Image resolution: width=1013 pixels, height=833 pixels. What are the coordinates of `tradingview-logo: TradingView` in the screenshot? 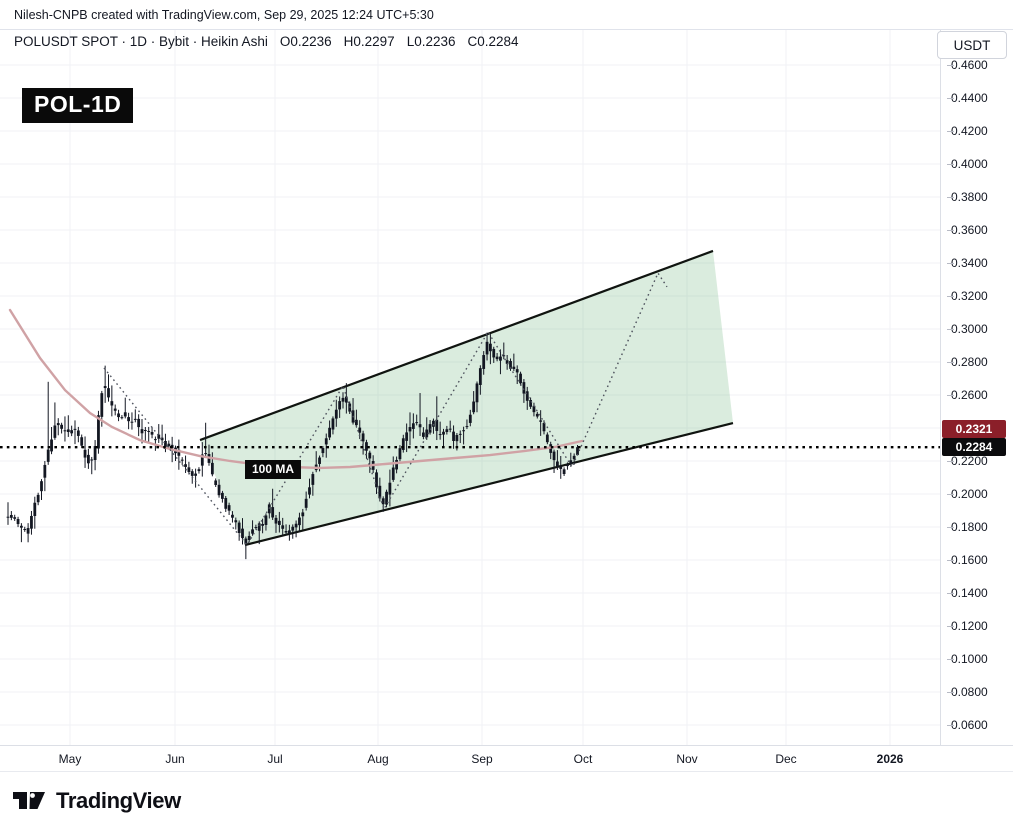 It's located at (97, 800).